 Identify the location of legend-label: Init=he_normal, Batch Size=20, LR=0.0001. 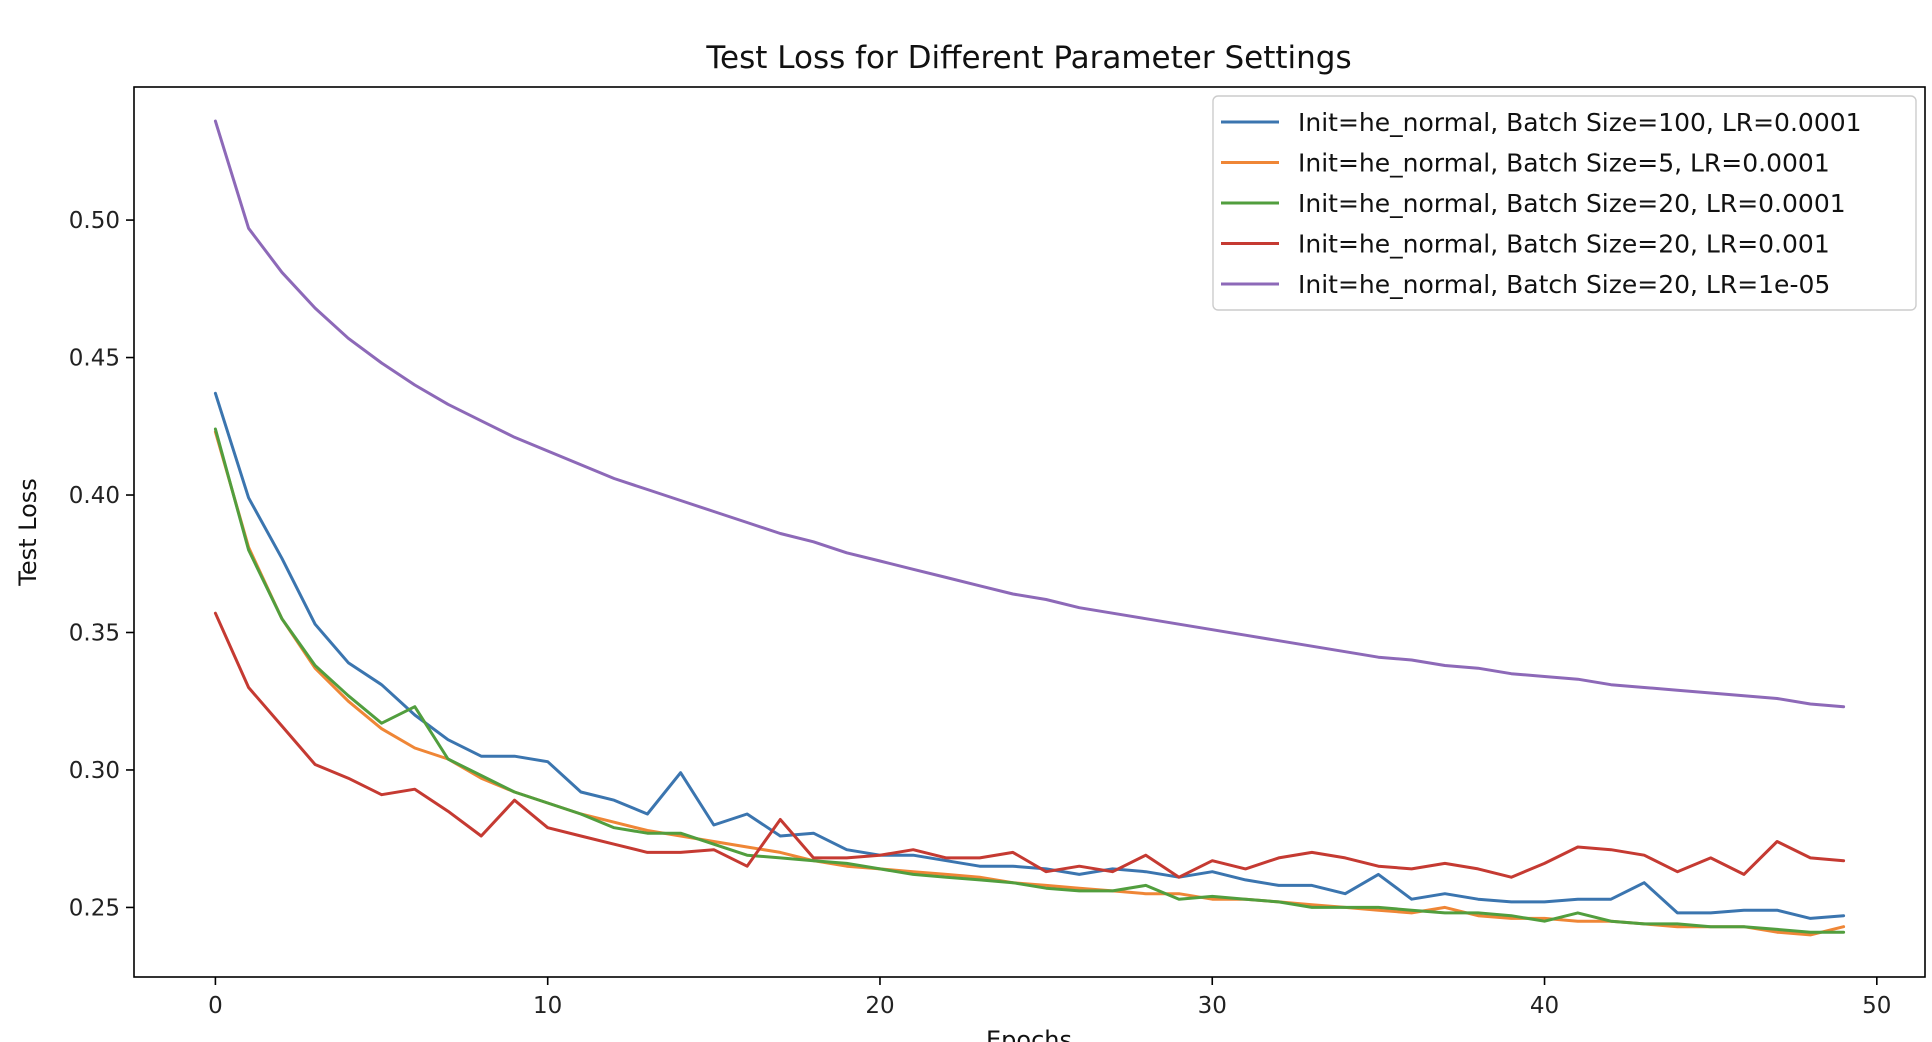
(1572, 203).